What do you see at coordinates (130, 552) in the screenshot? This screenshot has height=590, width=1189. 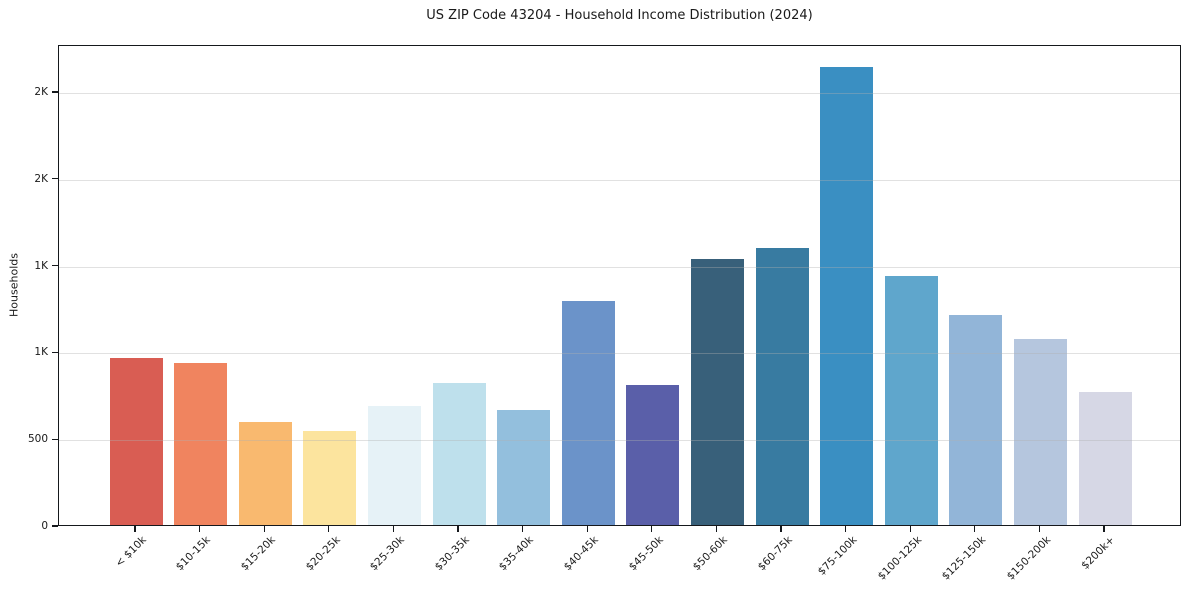 I see `x-tick-label: < $10k` at bounding box center [130, 552].